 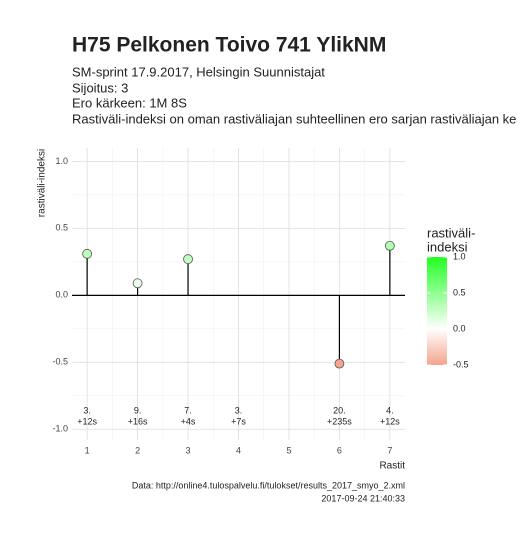 What do you see at coordinates (87, 450) in the screenshot?
I see `x-tick-label: 1` at bounding box center [87, 450].